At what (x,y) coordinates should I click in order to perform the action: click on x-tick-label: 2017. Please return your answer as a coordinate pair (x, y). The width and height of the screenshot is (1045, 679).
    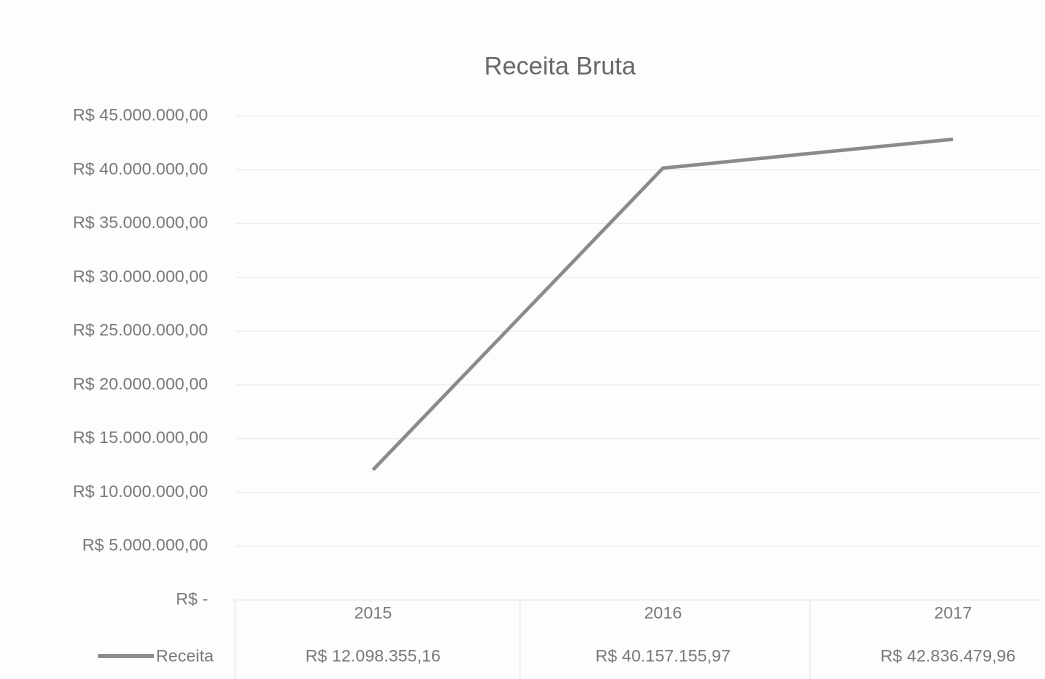
    Looking at the image, I should click on (953, 612).